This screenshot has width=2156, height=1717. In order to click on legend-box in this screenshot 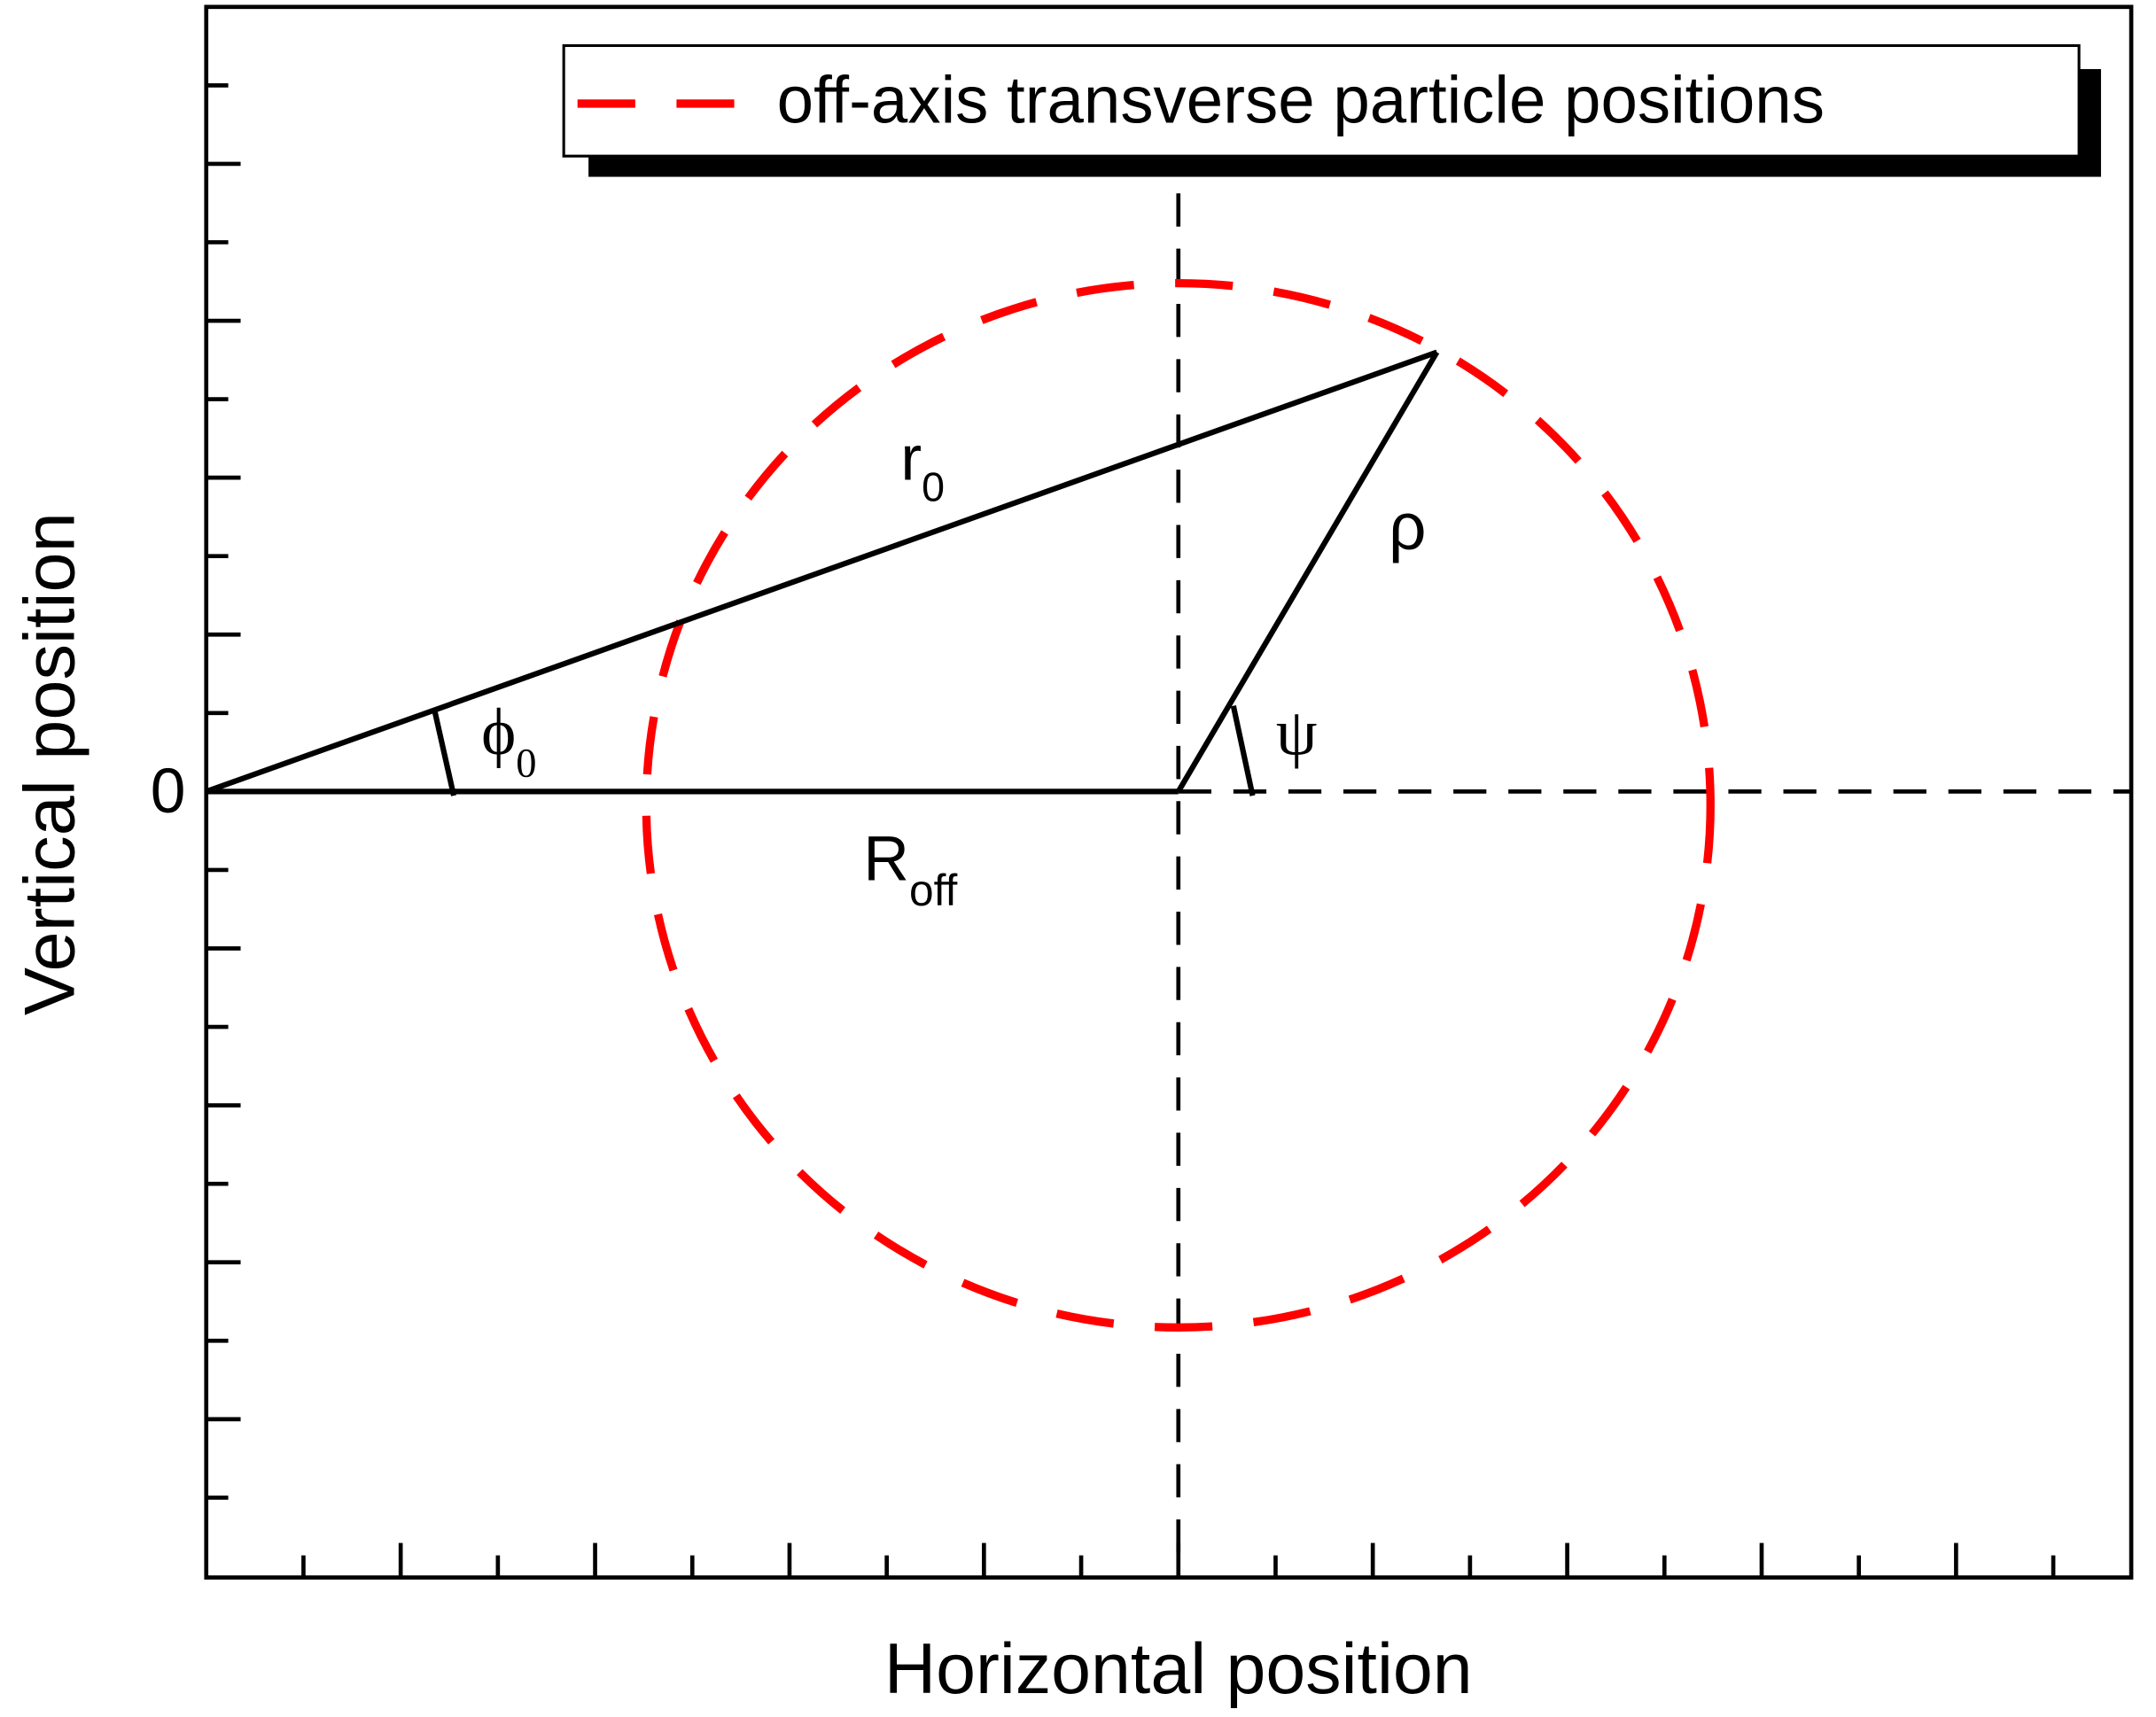, I will do `click(1321, 100)`.